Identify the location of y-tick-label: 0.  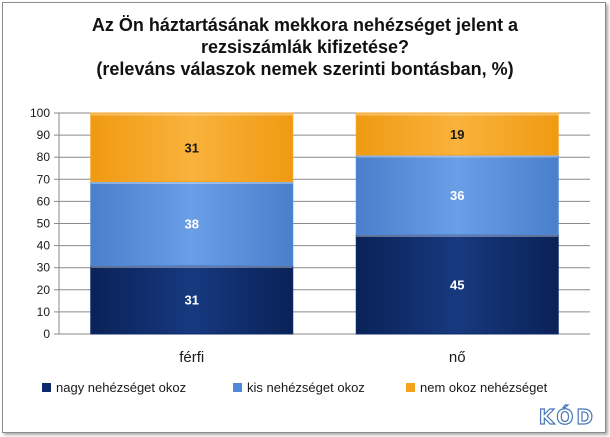
(46, 334).